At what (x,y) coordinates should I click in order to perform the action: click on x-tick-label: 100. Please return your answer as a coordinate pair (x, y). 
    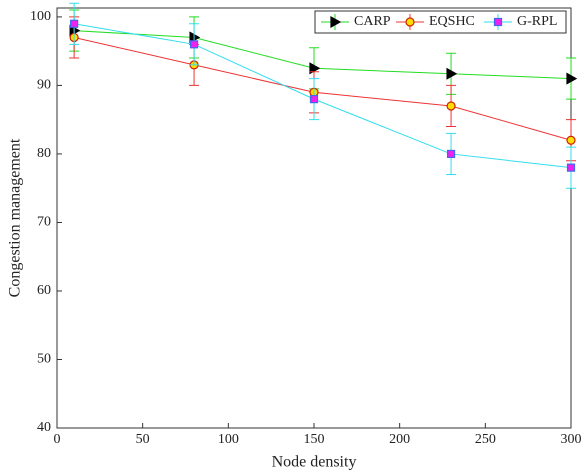
    Looking at the image, I should click on (228, 439).